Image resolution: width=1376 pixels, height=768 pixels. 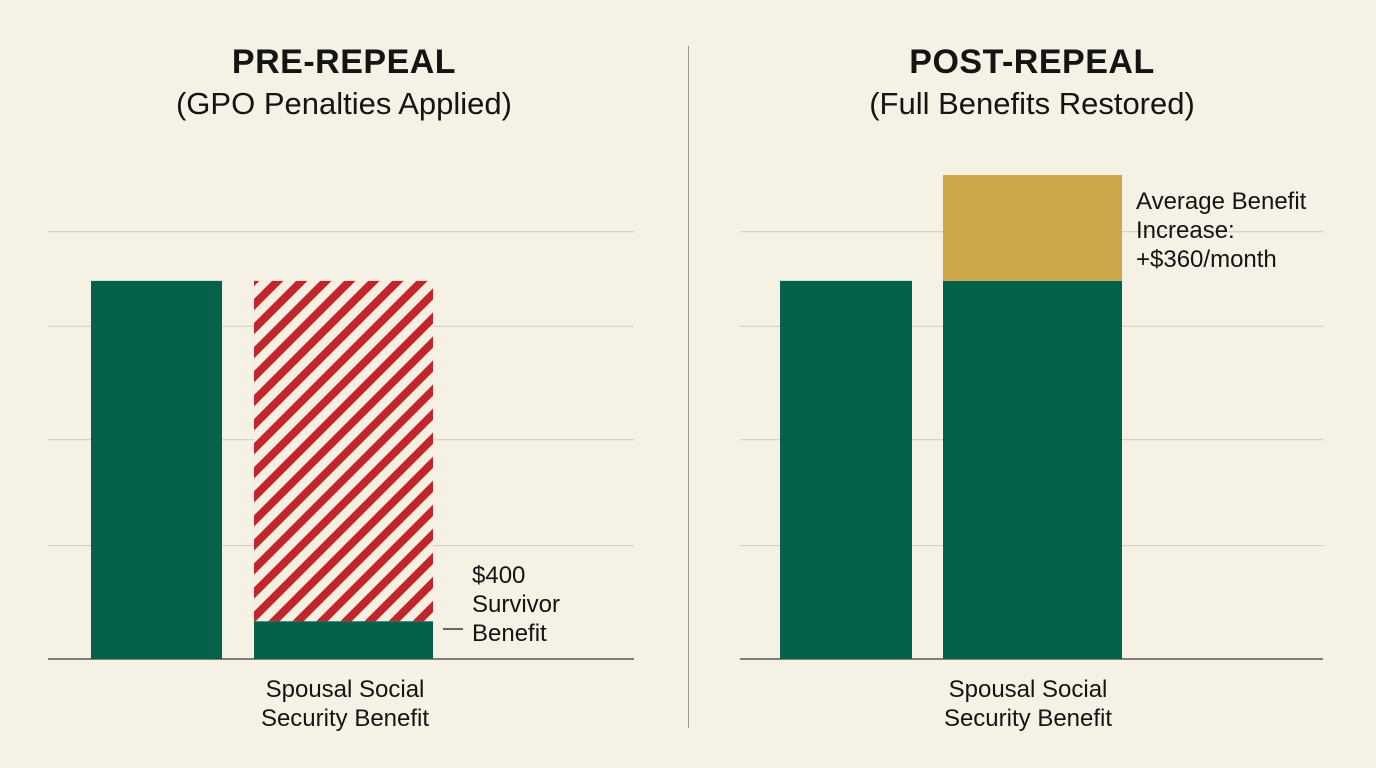 I want to click on pre-x-axis-label: Spousal Social, so click(x=345, y=689).